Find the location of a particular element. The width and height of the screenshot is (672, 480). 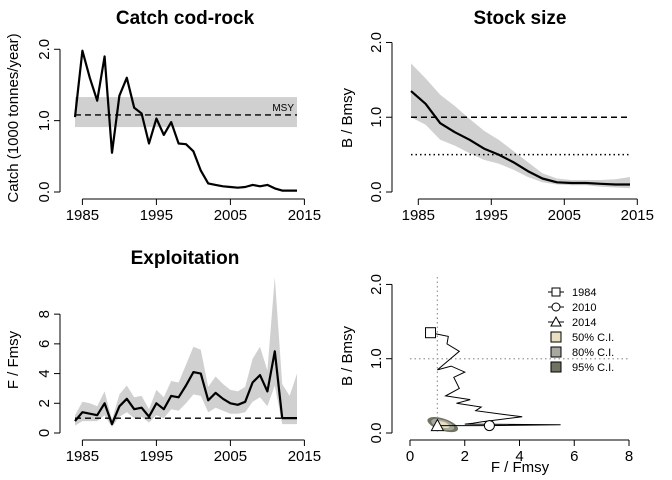

legend-label: 2010 is located at coordinates (584, 308).